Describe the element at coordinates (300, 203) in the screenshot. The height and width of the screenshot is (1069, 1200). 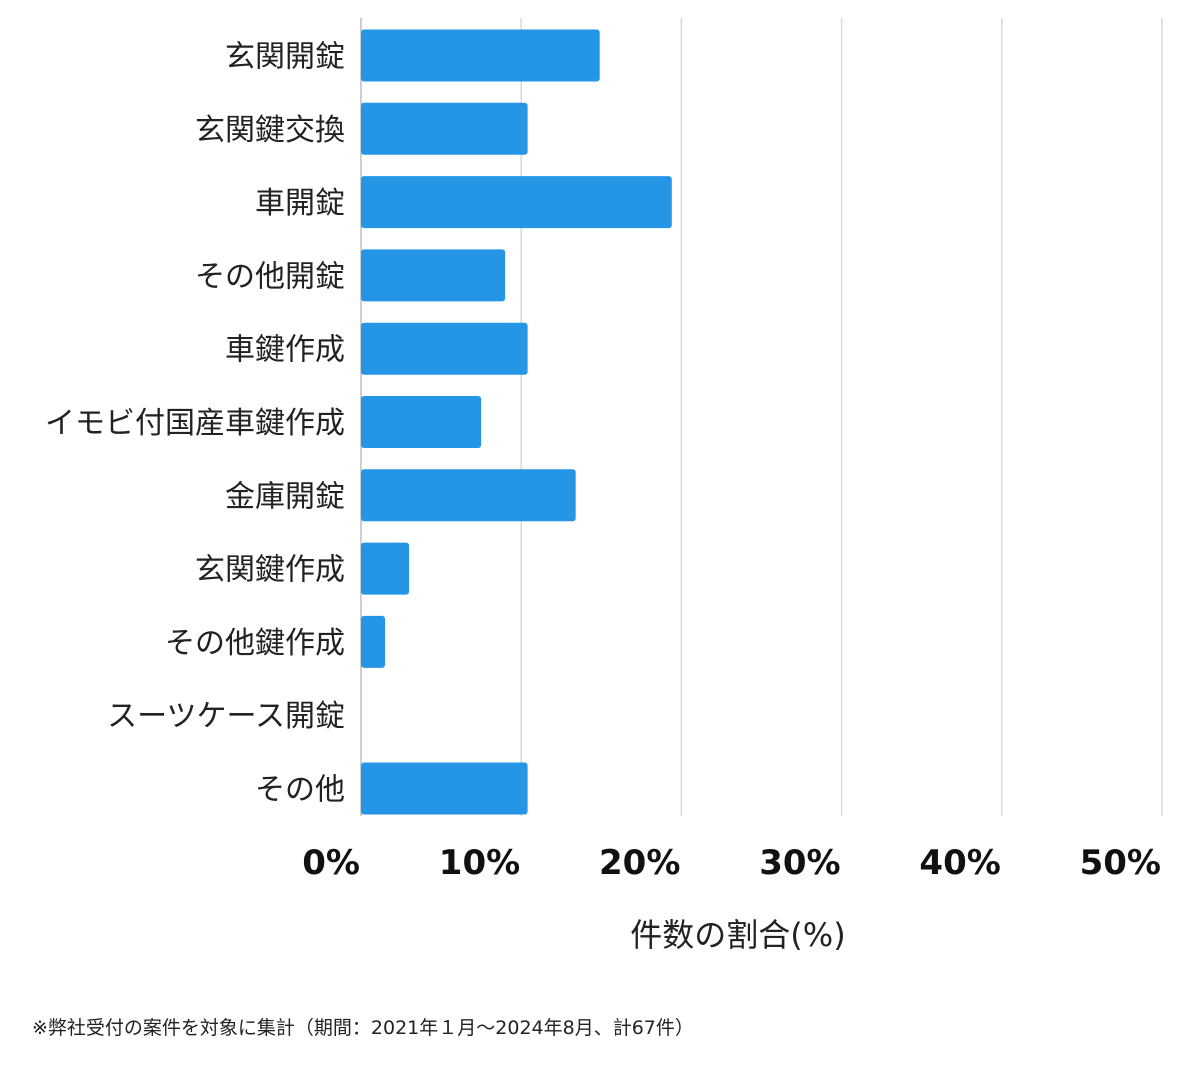
I see `category-label: 車開錠` at that location.